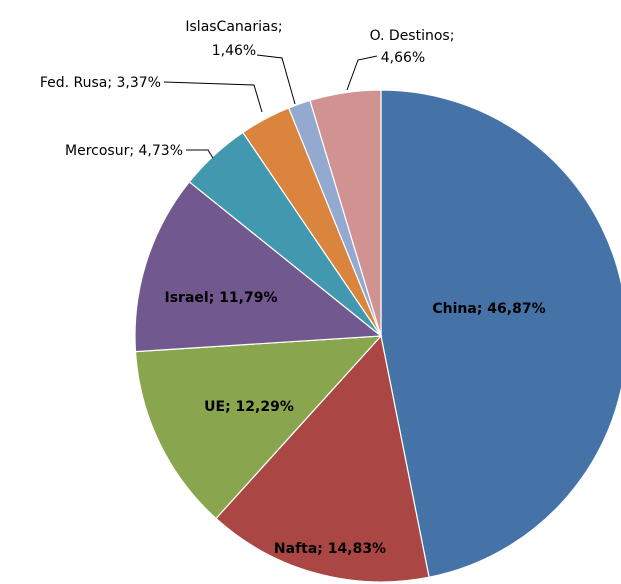  What do you see at coordinates (276, 79) in the screenshot?
I see `leader-line-islas-canarias` at bounding box center [276, 79].